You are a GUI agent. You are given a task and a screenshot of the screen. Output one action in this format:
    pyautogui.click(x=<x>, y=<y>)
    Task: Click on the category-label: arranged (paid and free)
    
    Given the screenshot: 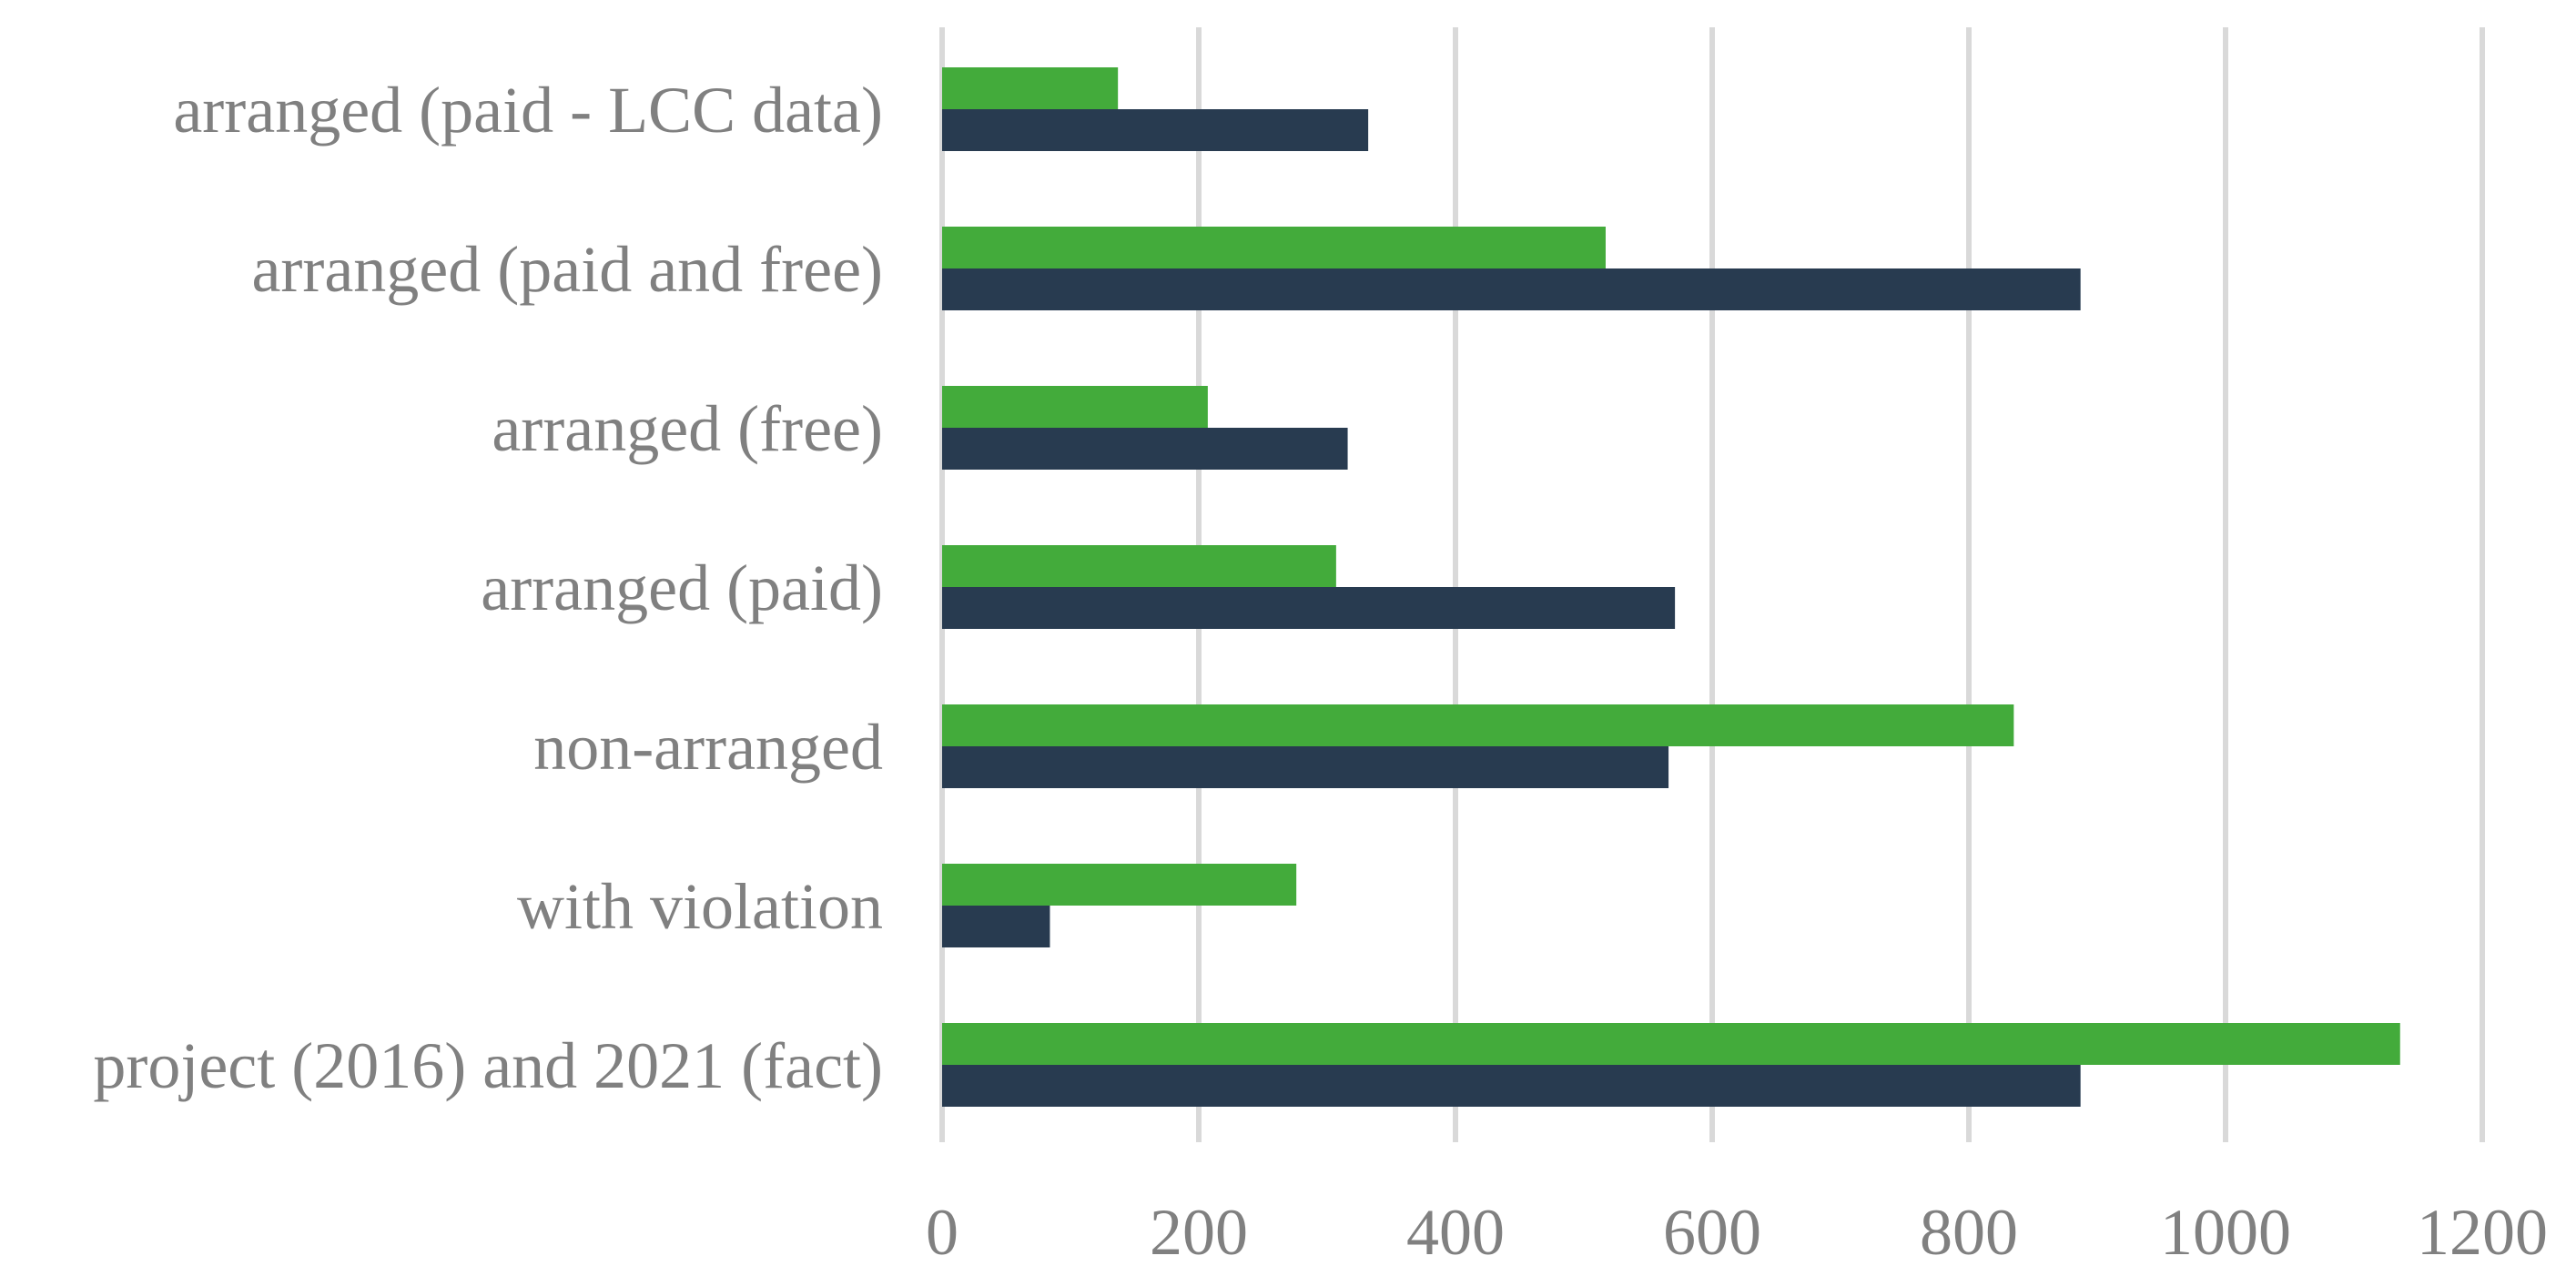 What is the action you would take?
    pyautogui.click(x=567, y=269)
    